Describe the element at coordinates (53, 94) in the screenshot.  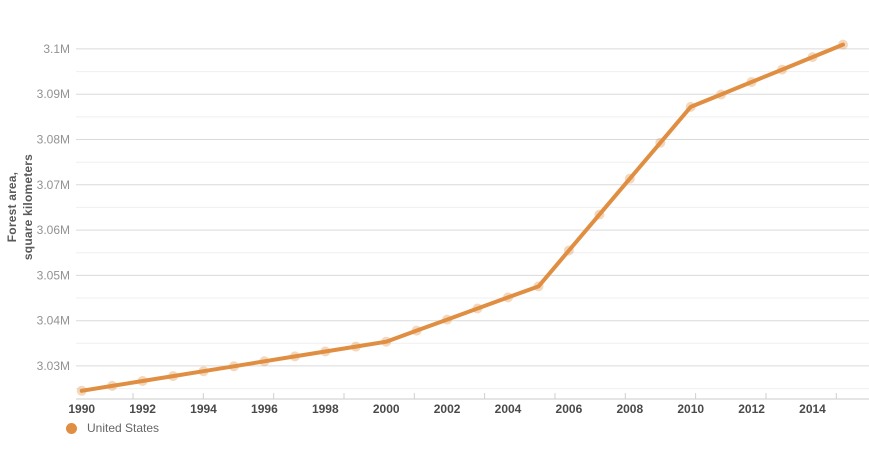
I see `y-tick-label: 3.09M` at that location.